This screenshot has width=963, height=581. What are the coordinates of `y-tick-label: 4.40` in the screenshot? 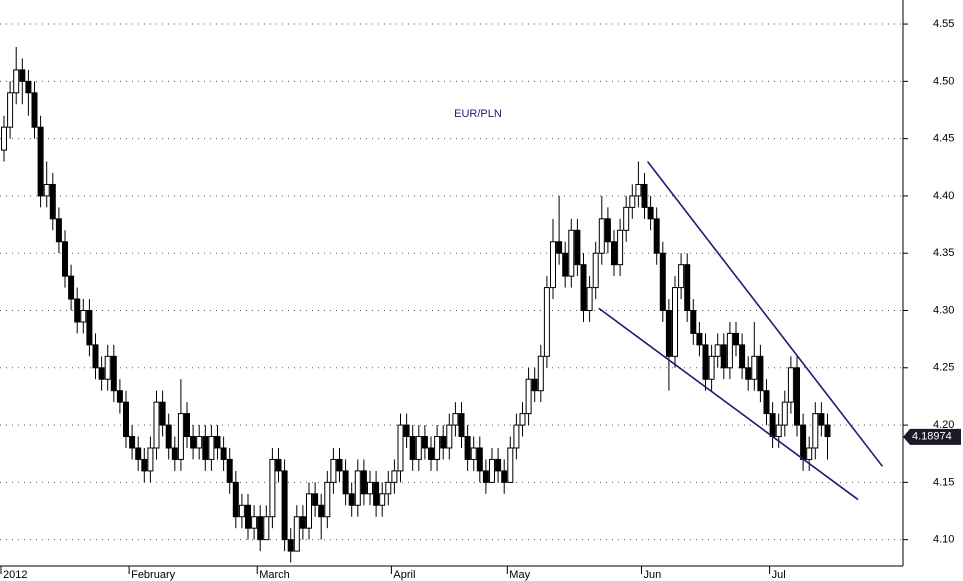 It's located at (943, 196).